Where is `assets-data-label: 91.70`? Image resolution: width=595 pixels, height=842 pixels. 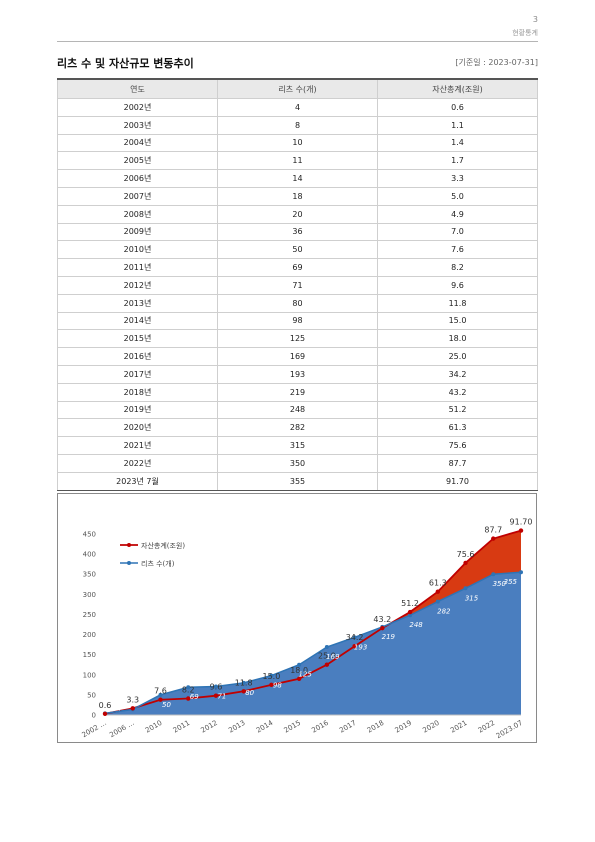
assets-data-label: 91.70 is located at coordinates (521, 522).